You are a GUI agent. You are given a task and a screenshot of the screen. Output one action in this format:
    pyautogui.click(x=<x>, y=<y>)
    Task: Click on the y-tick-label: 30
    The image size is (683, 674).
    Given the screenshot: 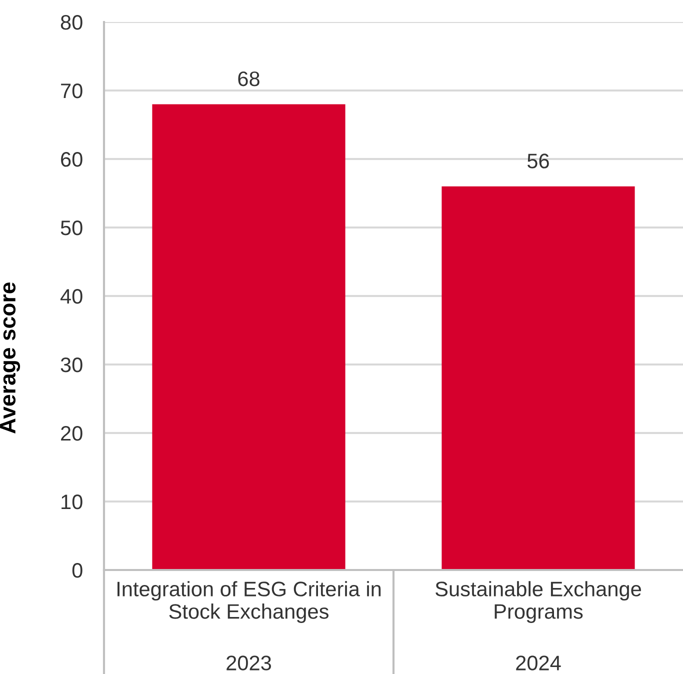 What is the action you would take?
    pyautogui.click(x=71, y=365)
    